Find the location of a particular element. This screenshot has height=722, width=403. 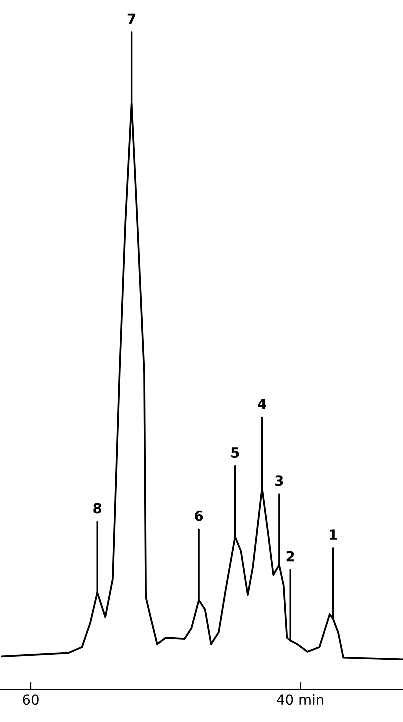

x-tick-label: 40 min is located at coordinates (300, 700).